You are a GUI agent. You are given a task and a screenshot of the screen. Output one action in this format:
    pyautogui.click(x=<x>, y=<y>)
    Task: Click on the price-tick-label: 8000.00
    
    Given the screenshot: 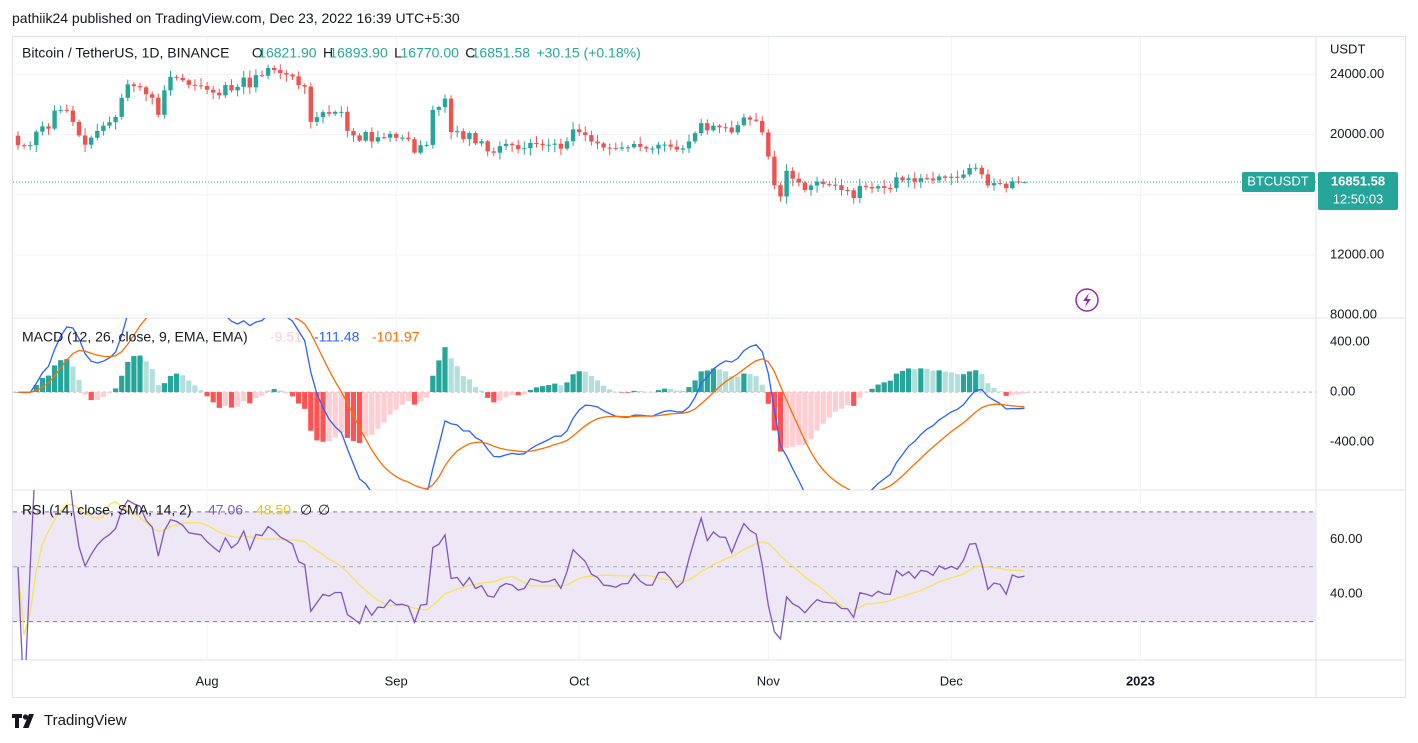 What is the action you would take?
    pyautogui.click(x=1353, y=313)
    